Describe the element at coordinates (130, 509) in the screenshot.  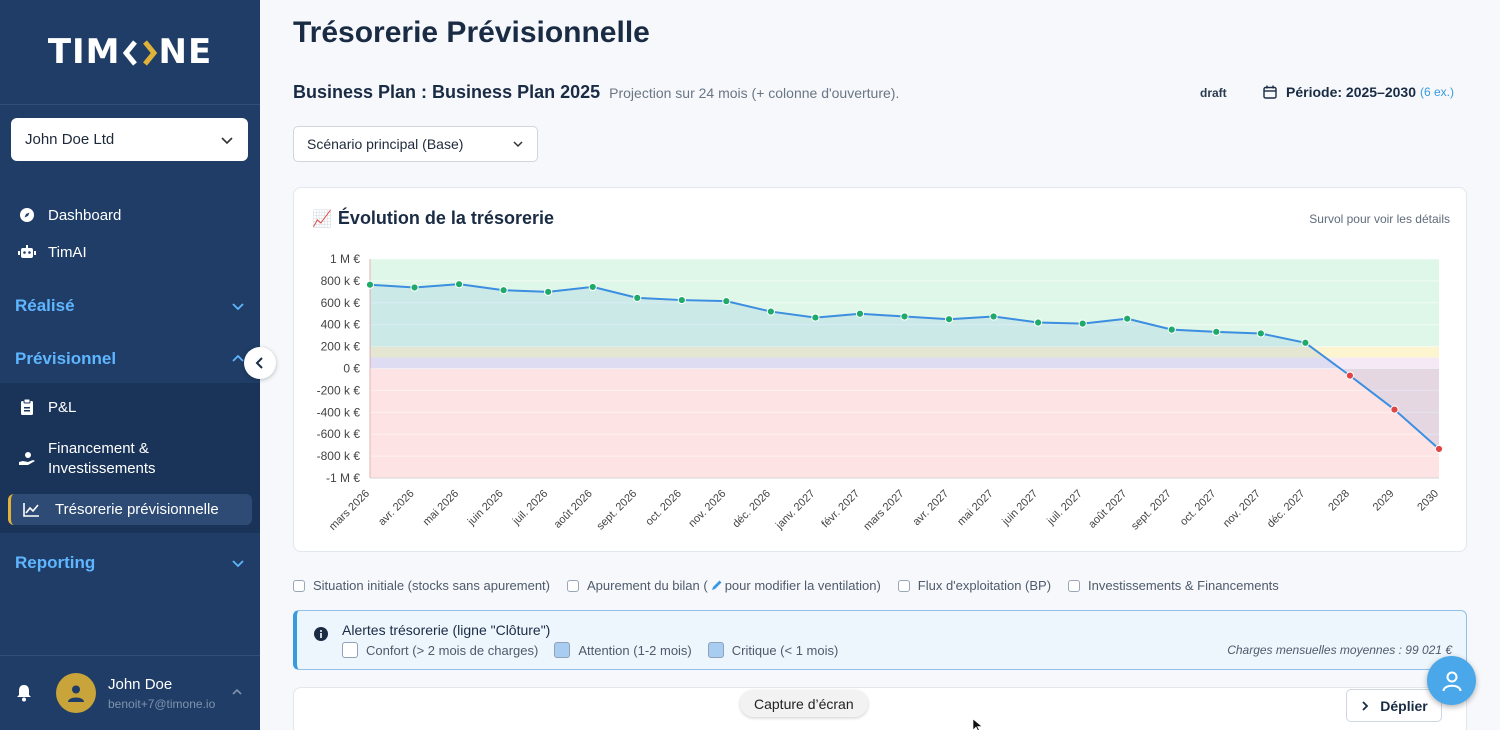
I see `nav-tresorerie: Trésorerie prévisionnelle` at that location.